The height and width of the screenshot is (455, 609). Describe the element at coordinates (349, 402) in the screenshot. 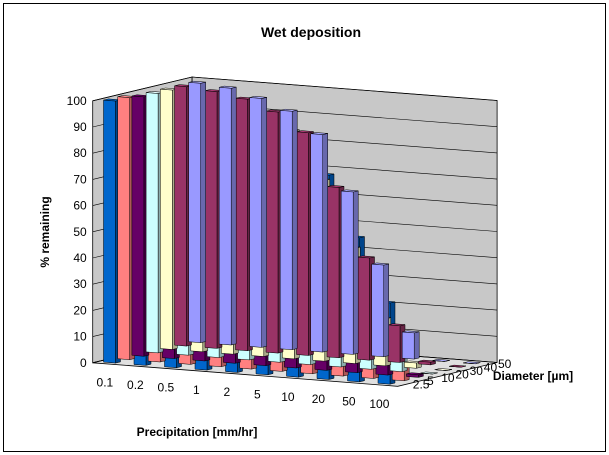

I see `x-tick-label: 50` at that location.